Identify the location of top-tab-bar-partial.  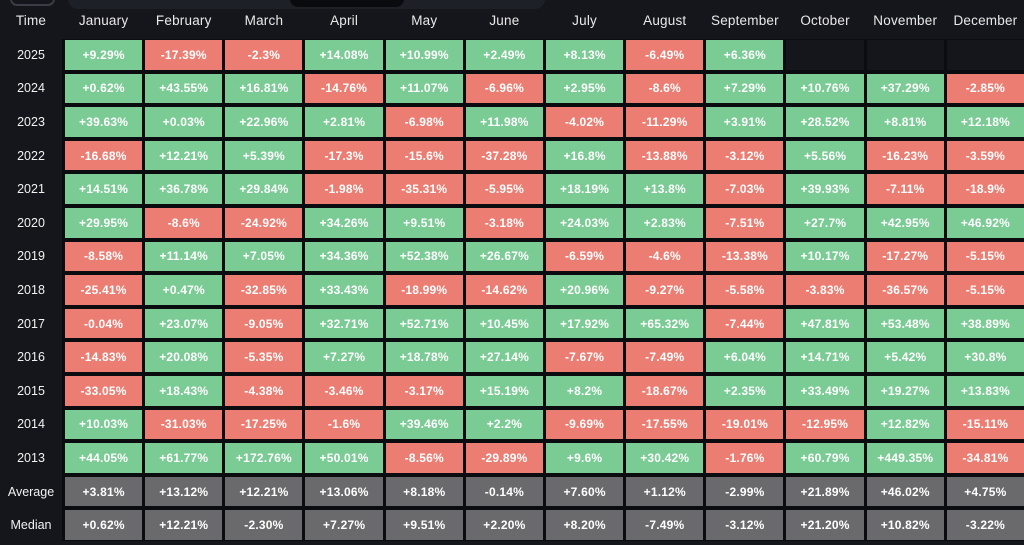
(306, 4).